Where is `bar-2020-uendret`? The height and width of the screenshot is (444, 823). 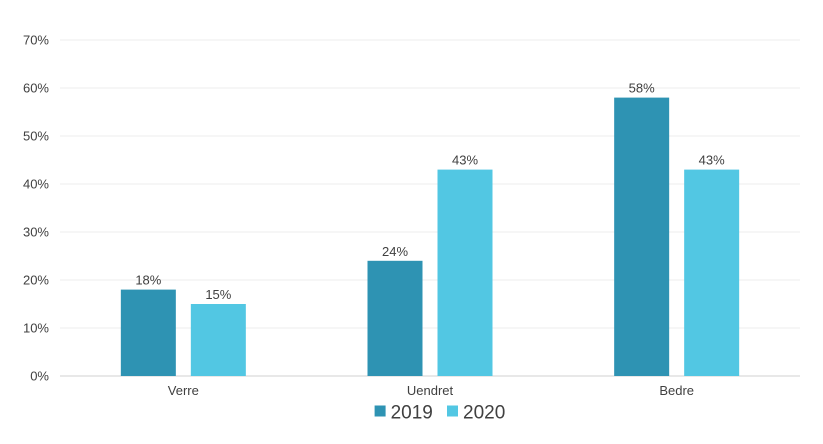 bar-2020-uendret is located at coordinates (465, 272).